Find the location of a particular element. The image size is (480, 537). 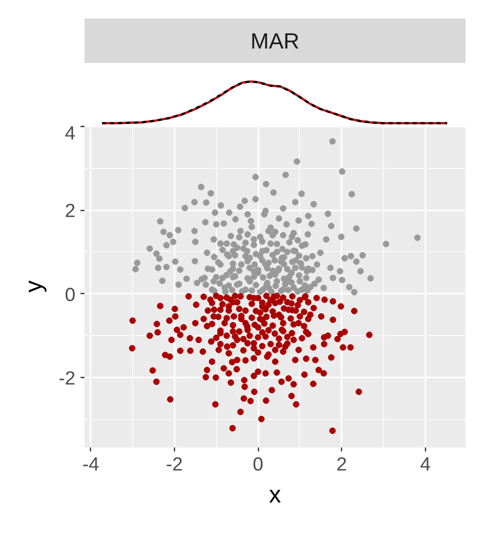

x-axis-title: x is located at coordinates (275, 495).